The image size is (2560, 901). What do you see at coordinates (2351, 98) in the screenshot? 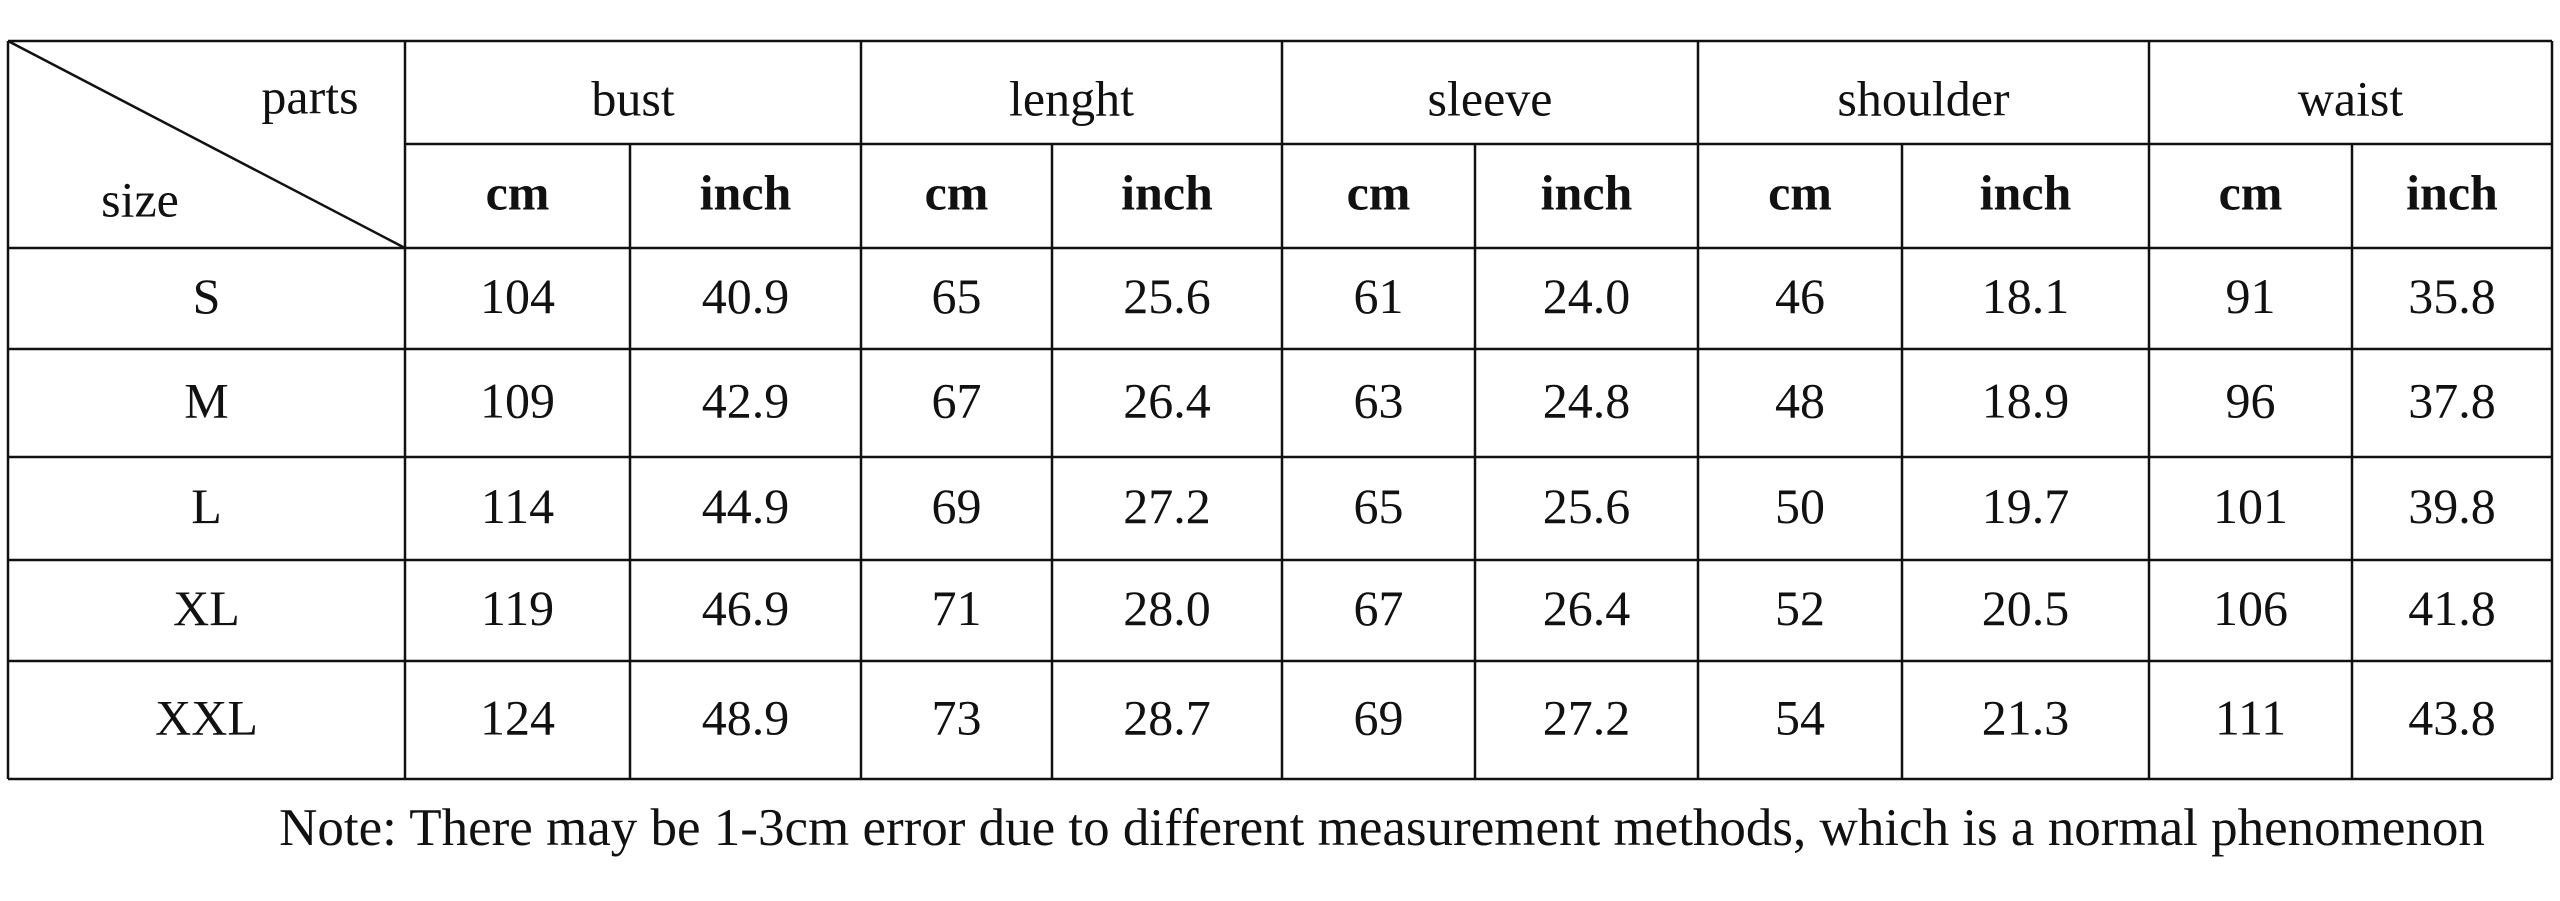
I see `part-header: waist` at bounding box center [2351, 98].